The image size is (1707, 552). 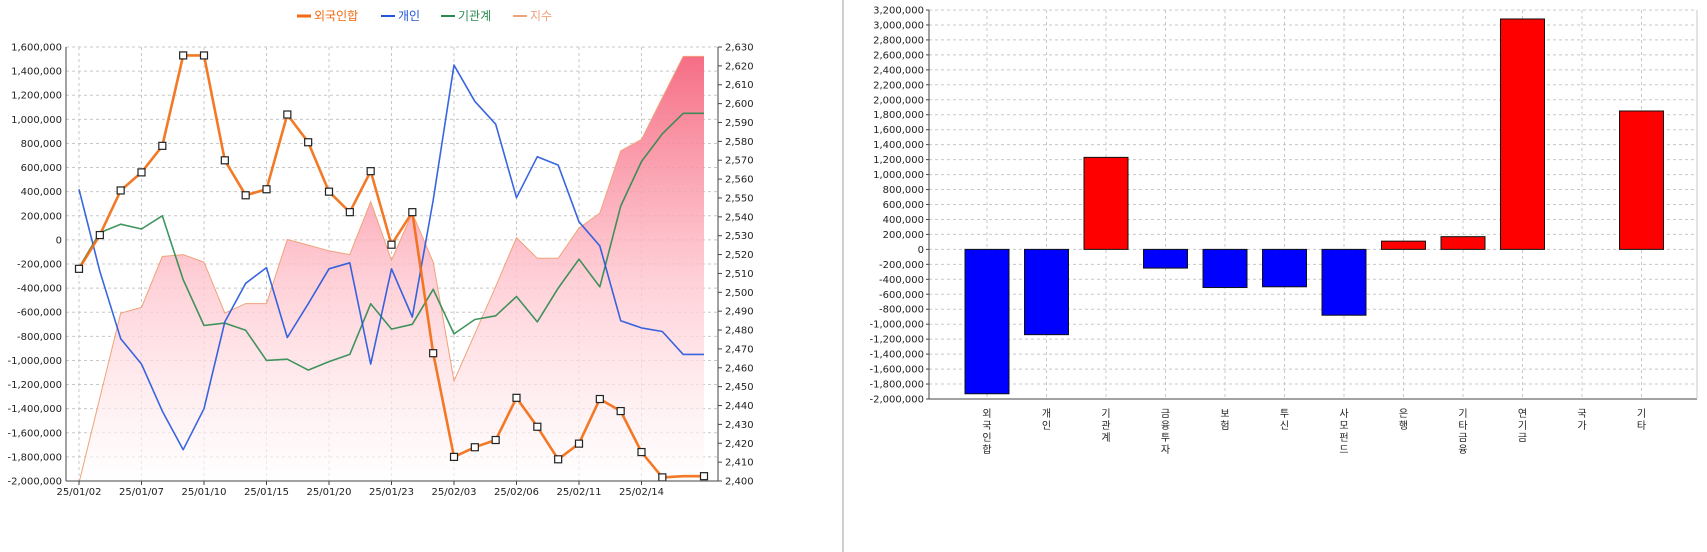 What do you see at coordinates (986, 426) in the screenshot?
I see `category-label-char: 국` at bounding box center [986, 426].